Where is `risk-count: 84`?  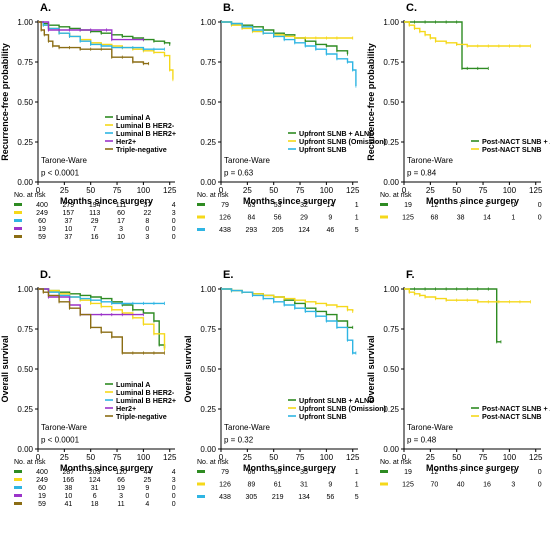 risk-count: 84 is located at coordinates (251, 218).